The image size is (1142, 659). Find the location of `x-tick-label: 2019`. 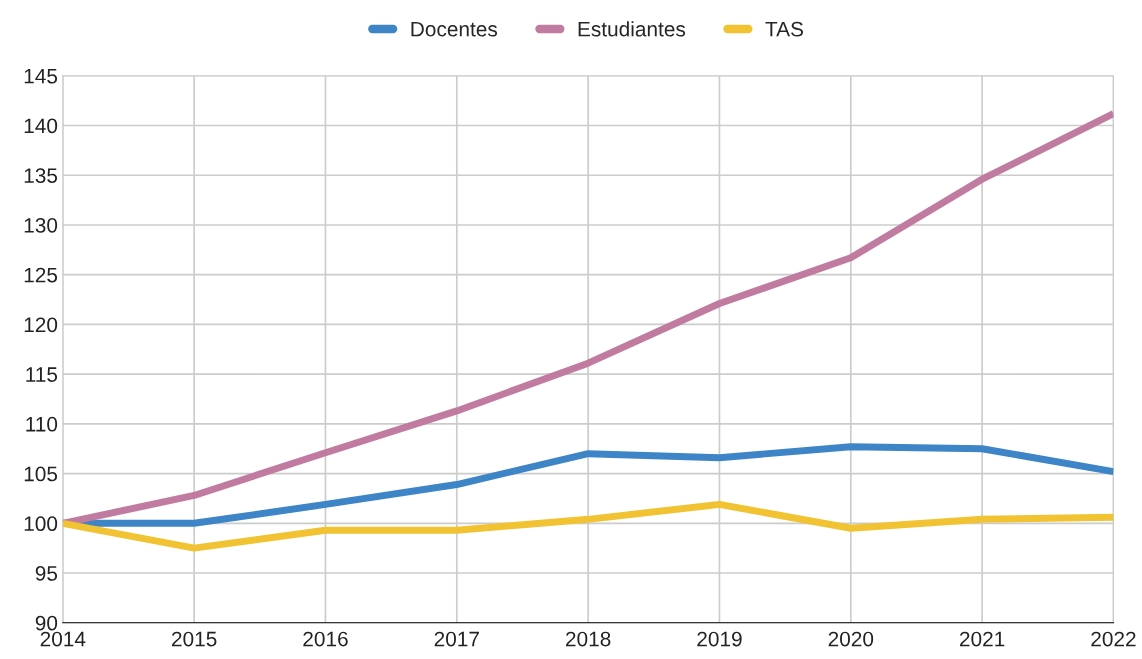

x-tick-label: 2019 is located at coordinates (719, 639).